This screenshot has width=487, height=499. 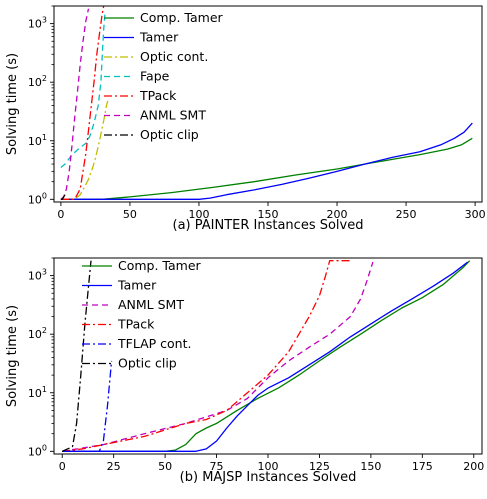 What do you see at coordinates (475, 214) in the screenshot?
I see `x-tick-label: 300` at bounding box center [475, 214].